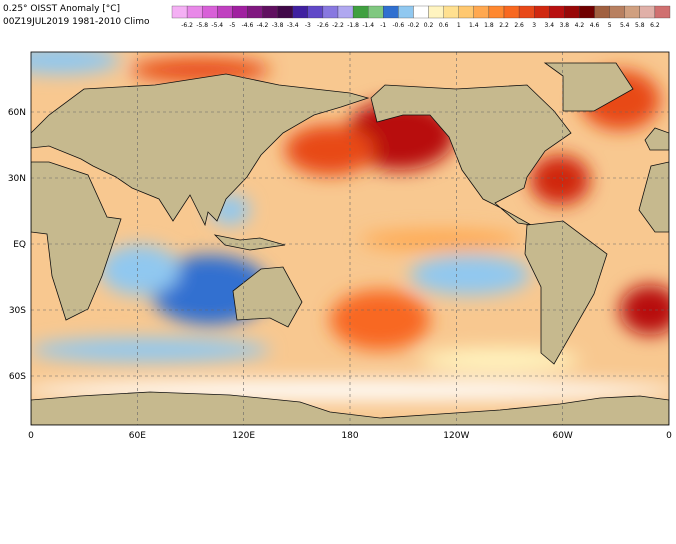  I want to click on lat-label: 60N, so click(17, 113).